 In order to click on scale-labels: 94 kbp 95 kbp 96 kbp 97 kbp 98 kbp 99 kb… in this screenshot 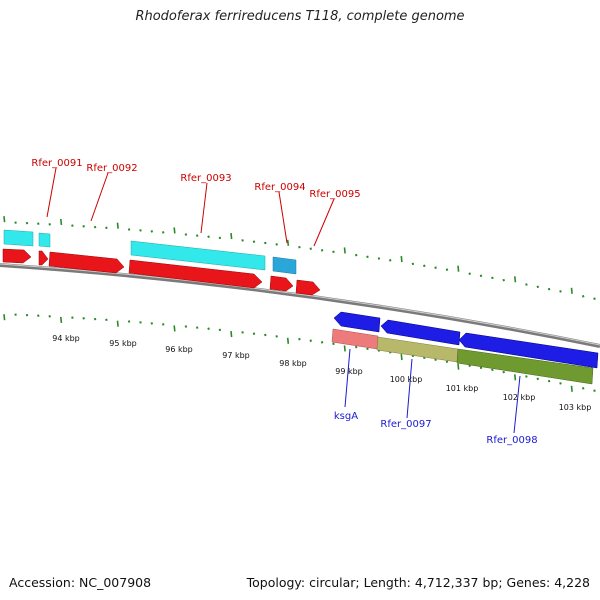, I will do `click(321, 373)`.